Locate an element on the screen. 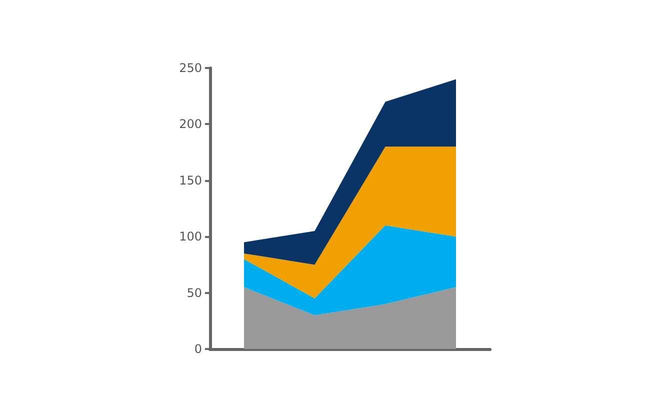 The height and width of the screenshot is (397, 650). y-tick-label: 250 is located at coordinates (190, 68).